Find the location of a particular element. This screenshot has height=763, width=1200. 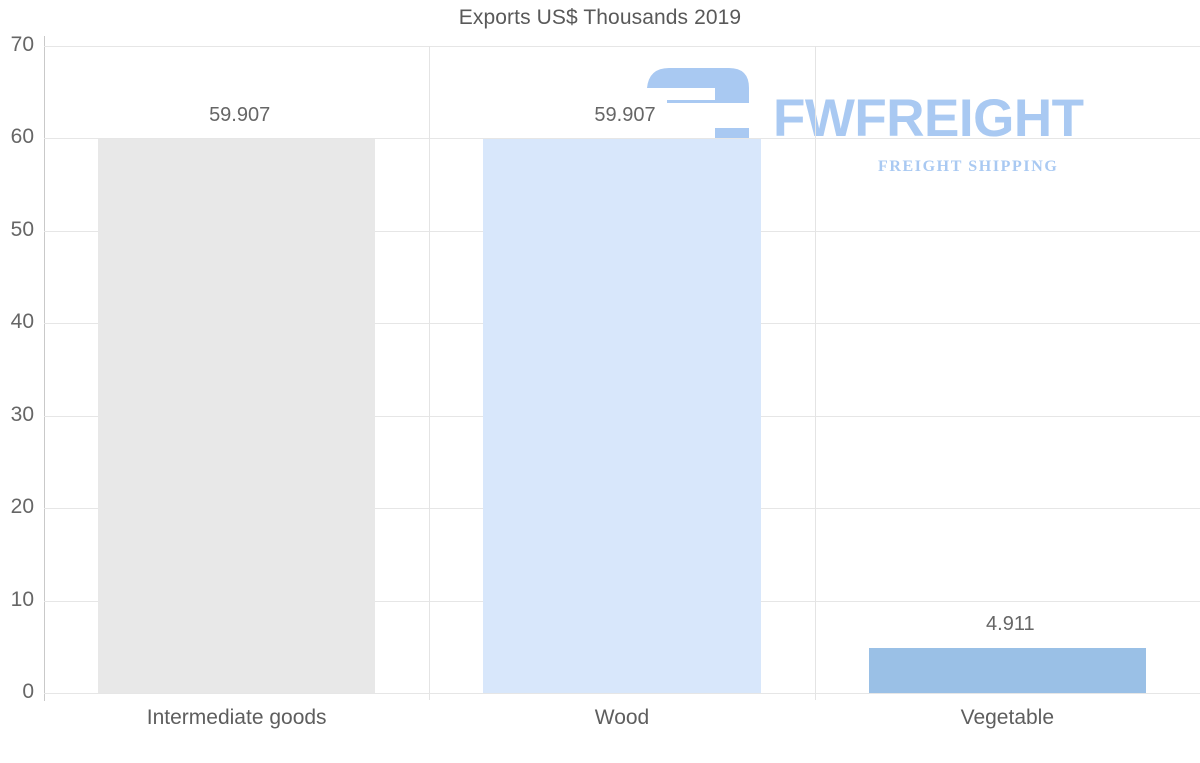

x-category-label: Vegetable is located at coordinates (1007, 717).